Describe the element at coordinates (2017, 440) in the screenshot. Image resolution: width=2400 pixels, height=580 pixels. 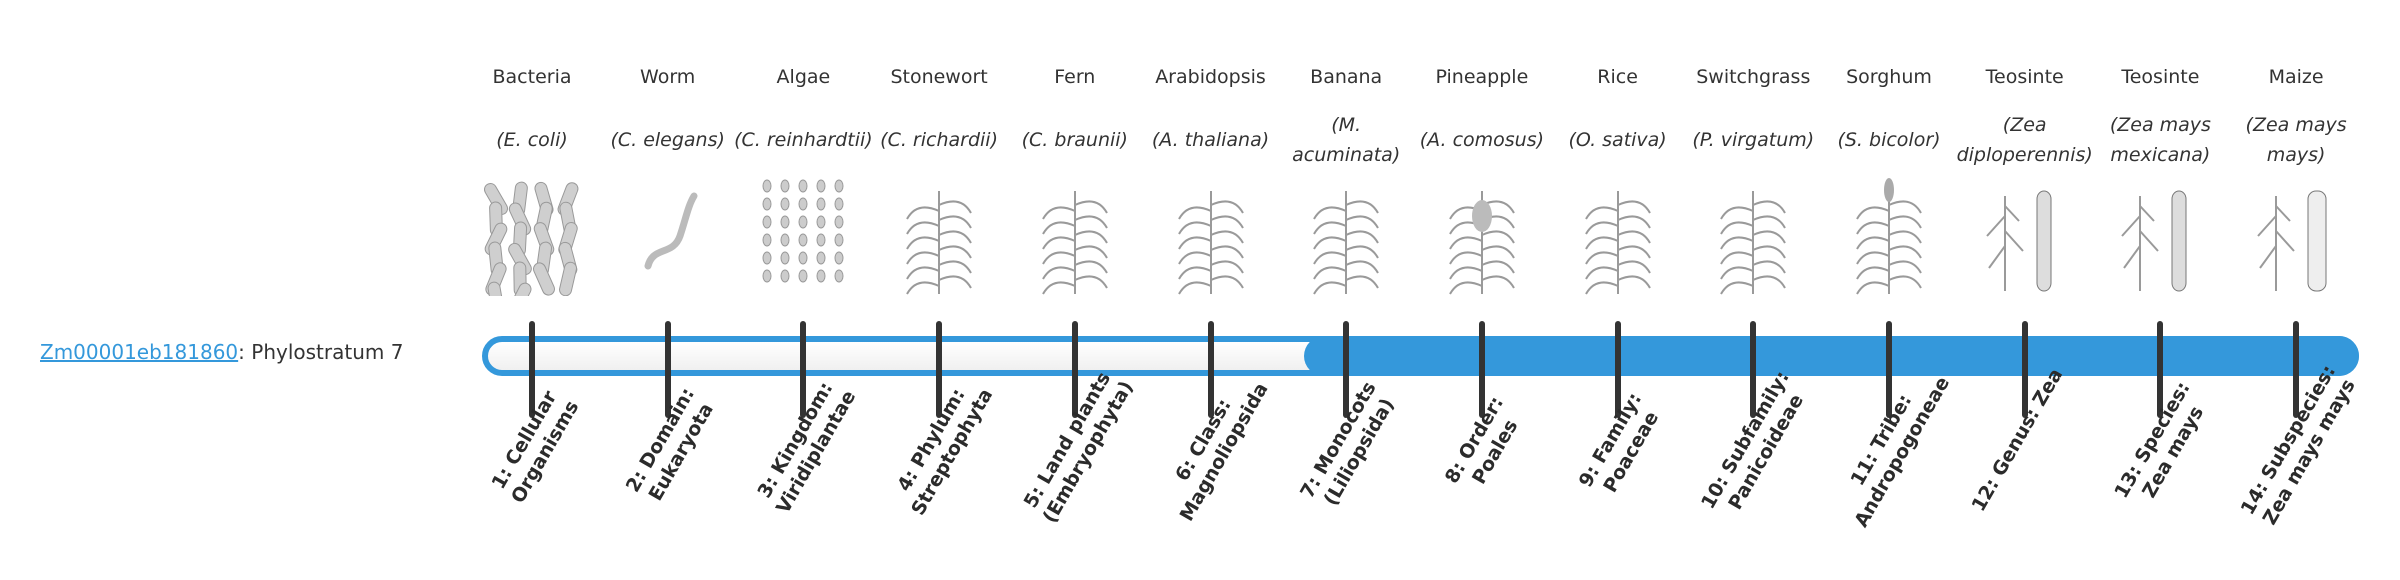
I see `stratum-label: 12: Genus: Zea` at that location.